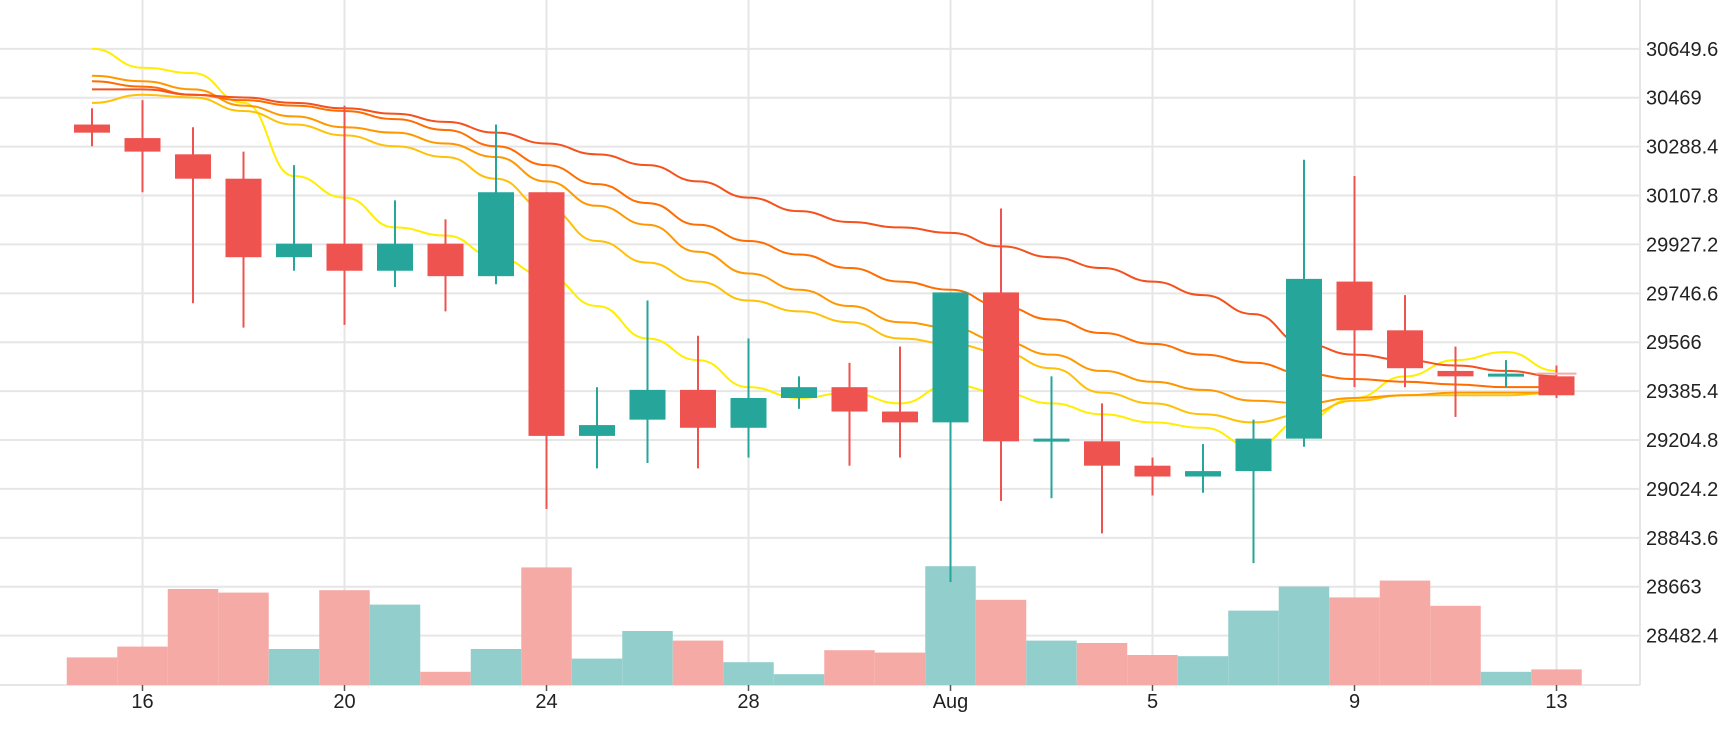  What do you see at coordinates (344, 702) in the screenshot?
I see `x-tick-label: 20` at bounding box center [344, 702].